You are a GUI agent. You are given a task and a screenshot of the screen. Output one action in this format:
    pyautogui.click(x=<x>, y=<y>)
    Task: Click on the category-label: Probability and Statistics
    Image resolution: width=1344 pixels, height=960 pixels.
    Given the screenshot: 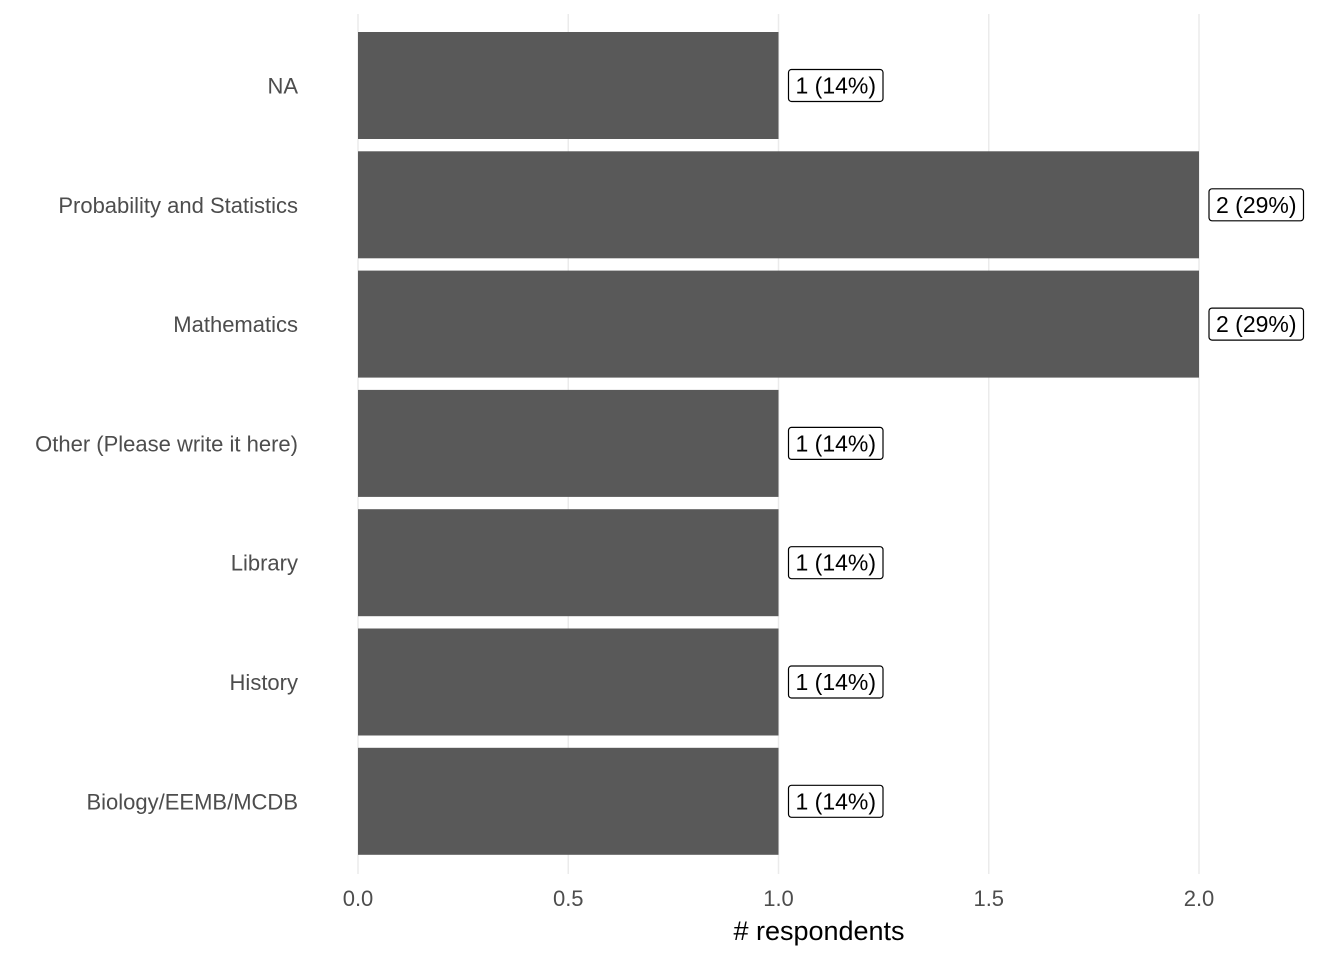 What is the action you would take?
    pyautogui.click(x=178, y=205)
    